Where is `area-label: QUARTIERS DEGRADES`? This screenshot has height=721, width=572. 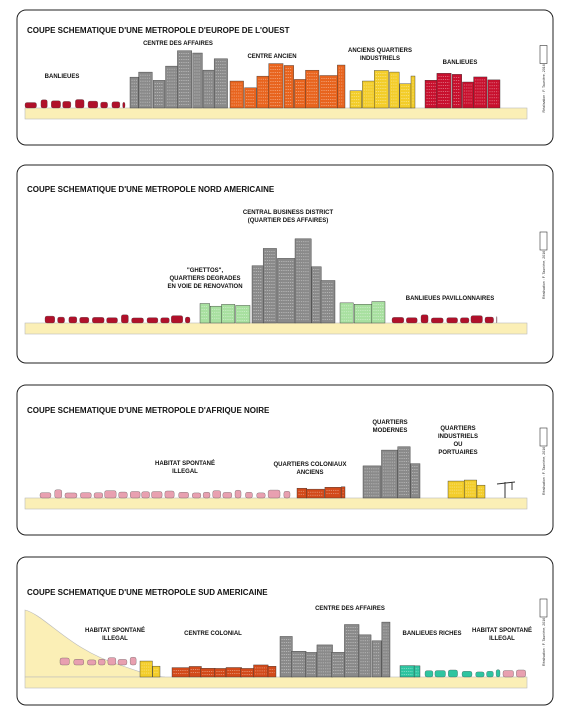 area-label: QUARTIERS DEGRADES is located at coordinates (204, 279).